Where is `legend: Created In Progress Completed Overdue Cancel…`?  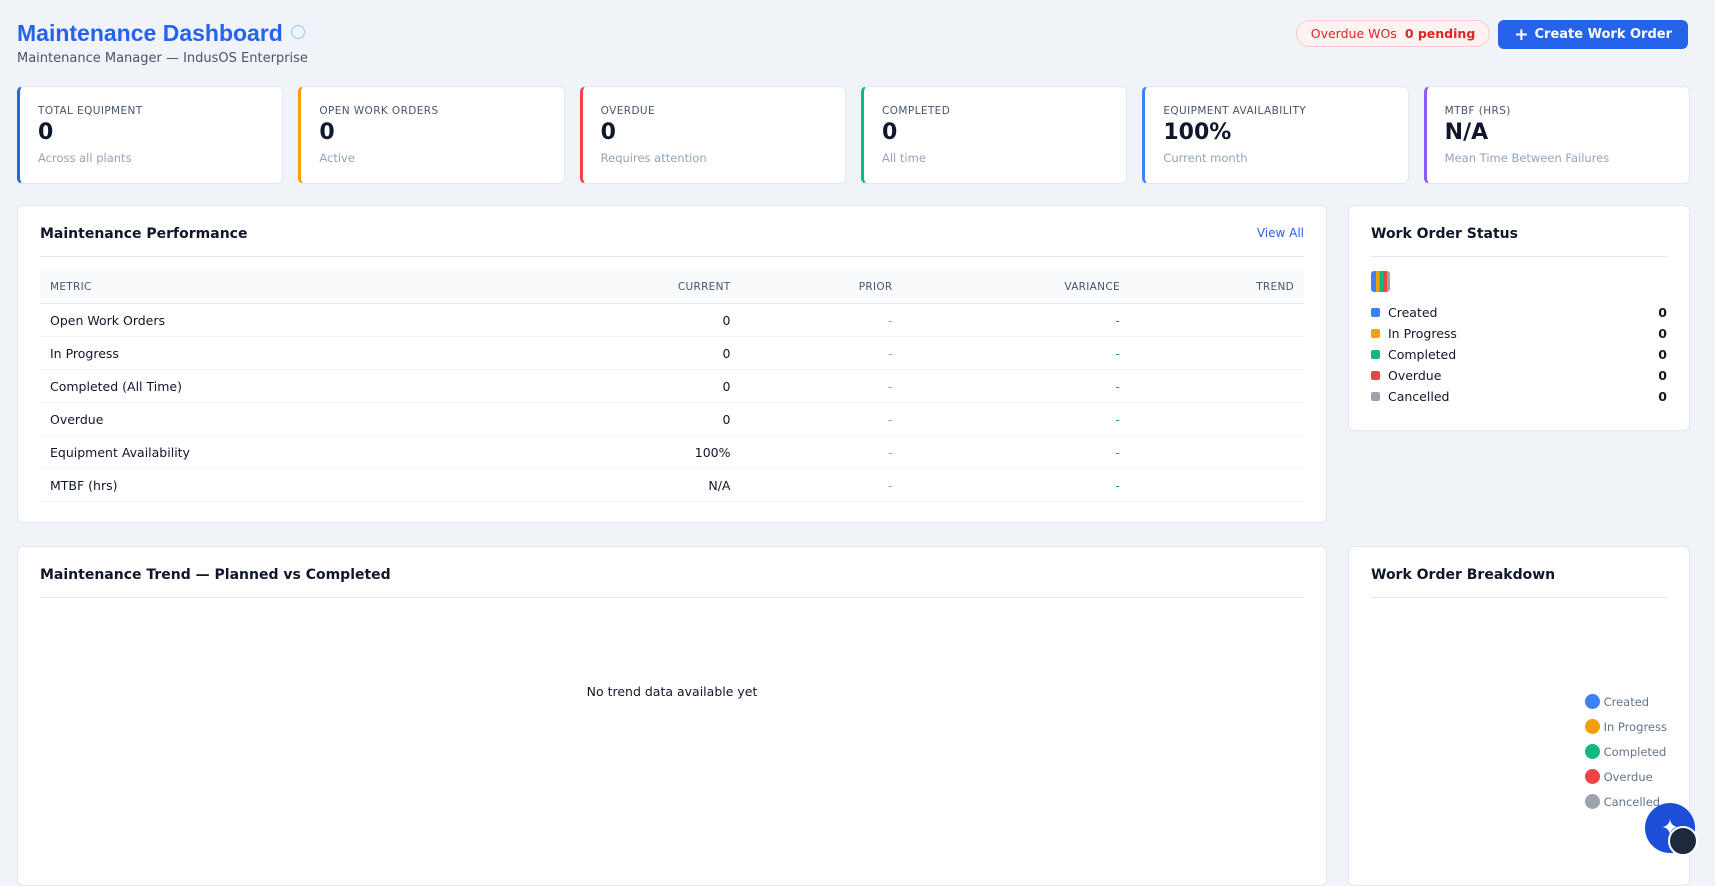
legend: Created In Progress Completed Overdue Cancel… is located at coordinates (1625, 751).